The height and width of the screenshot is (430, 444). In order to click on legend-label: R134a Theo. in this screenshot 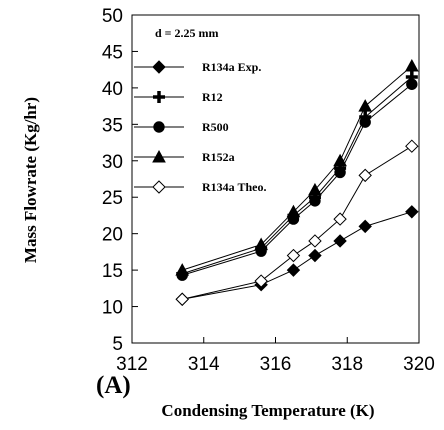, I will do `click(234, 187)`.